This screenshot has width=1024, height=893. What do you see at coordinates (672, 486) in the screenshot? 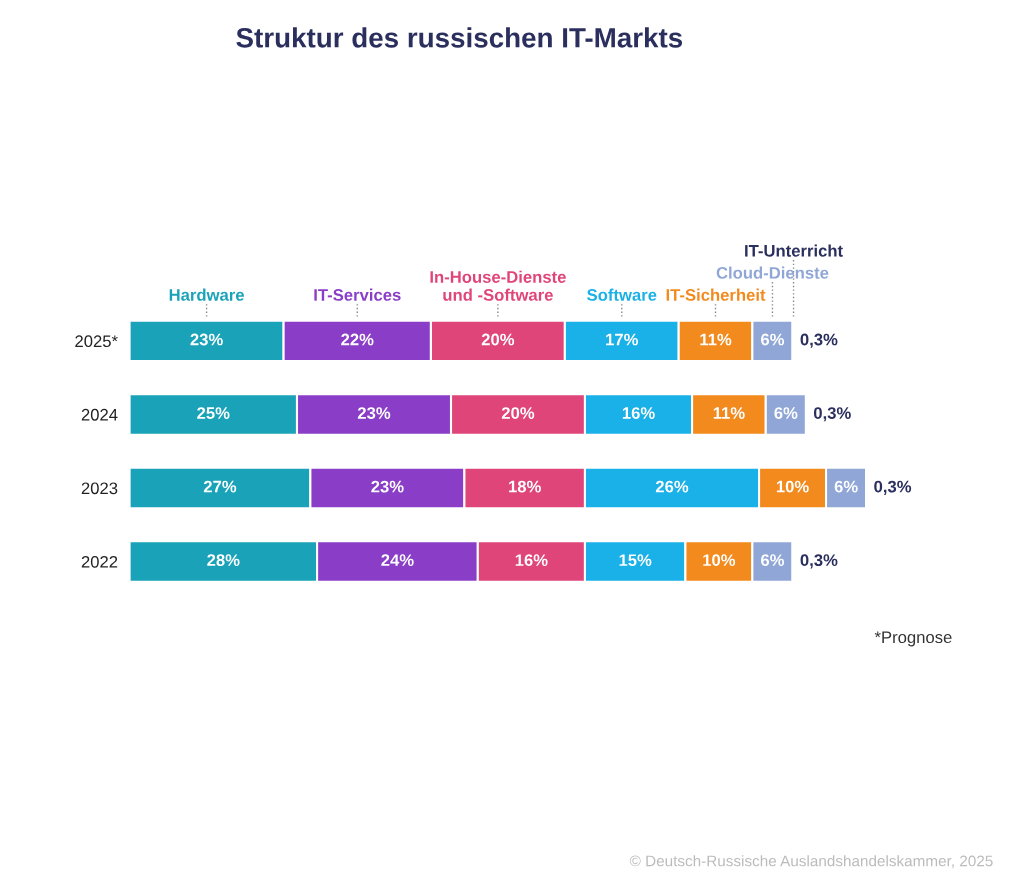
I see `data-label: 26%` at bounding box center [672, 486].